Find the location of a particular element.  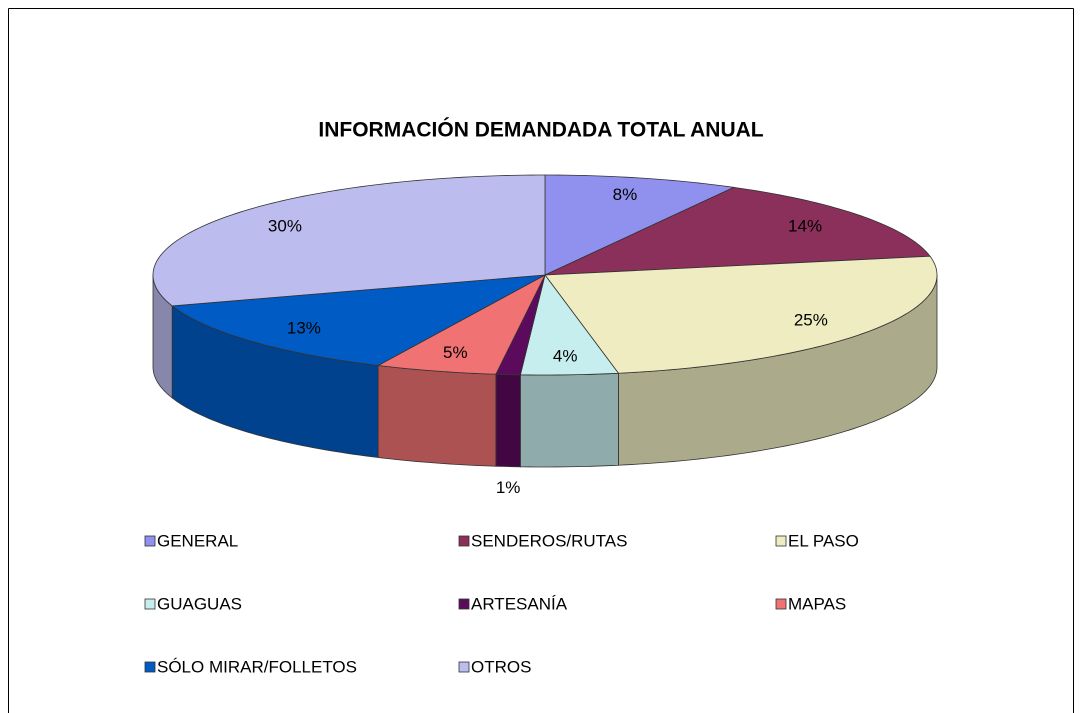

legend-label: ARTESANÍA is located at coordinates (519, 603).